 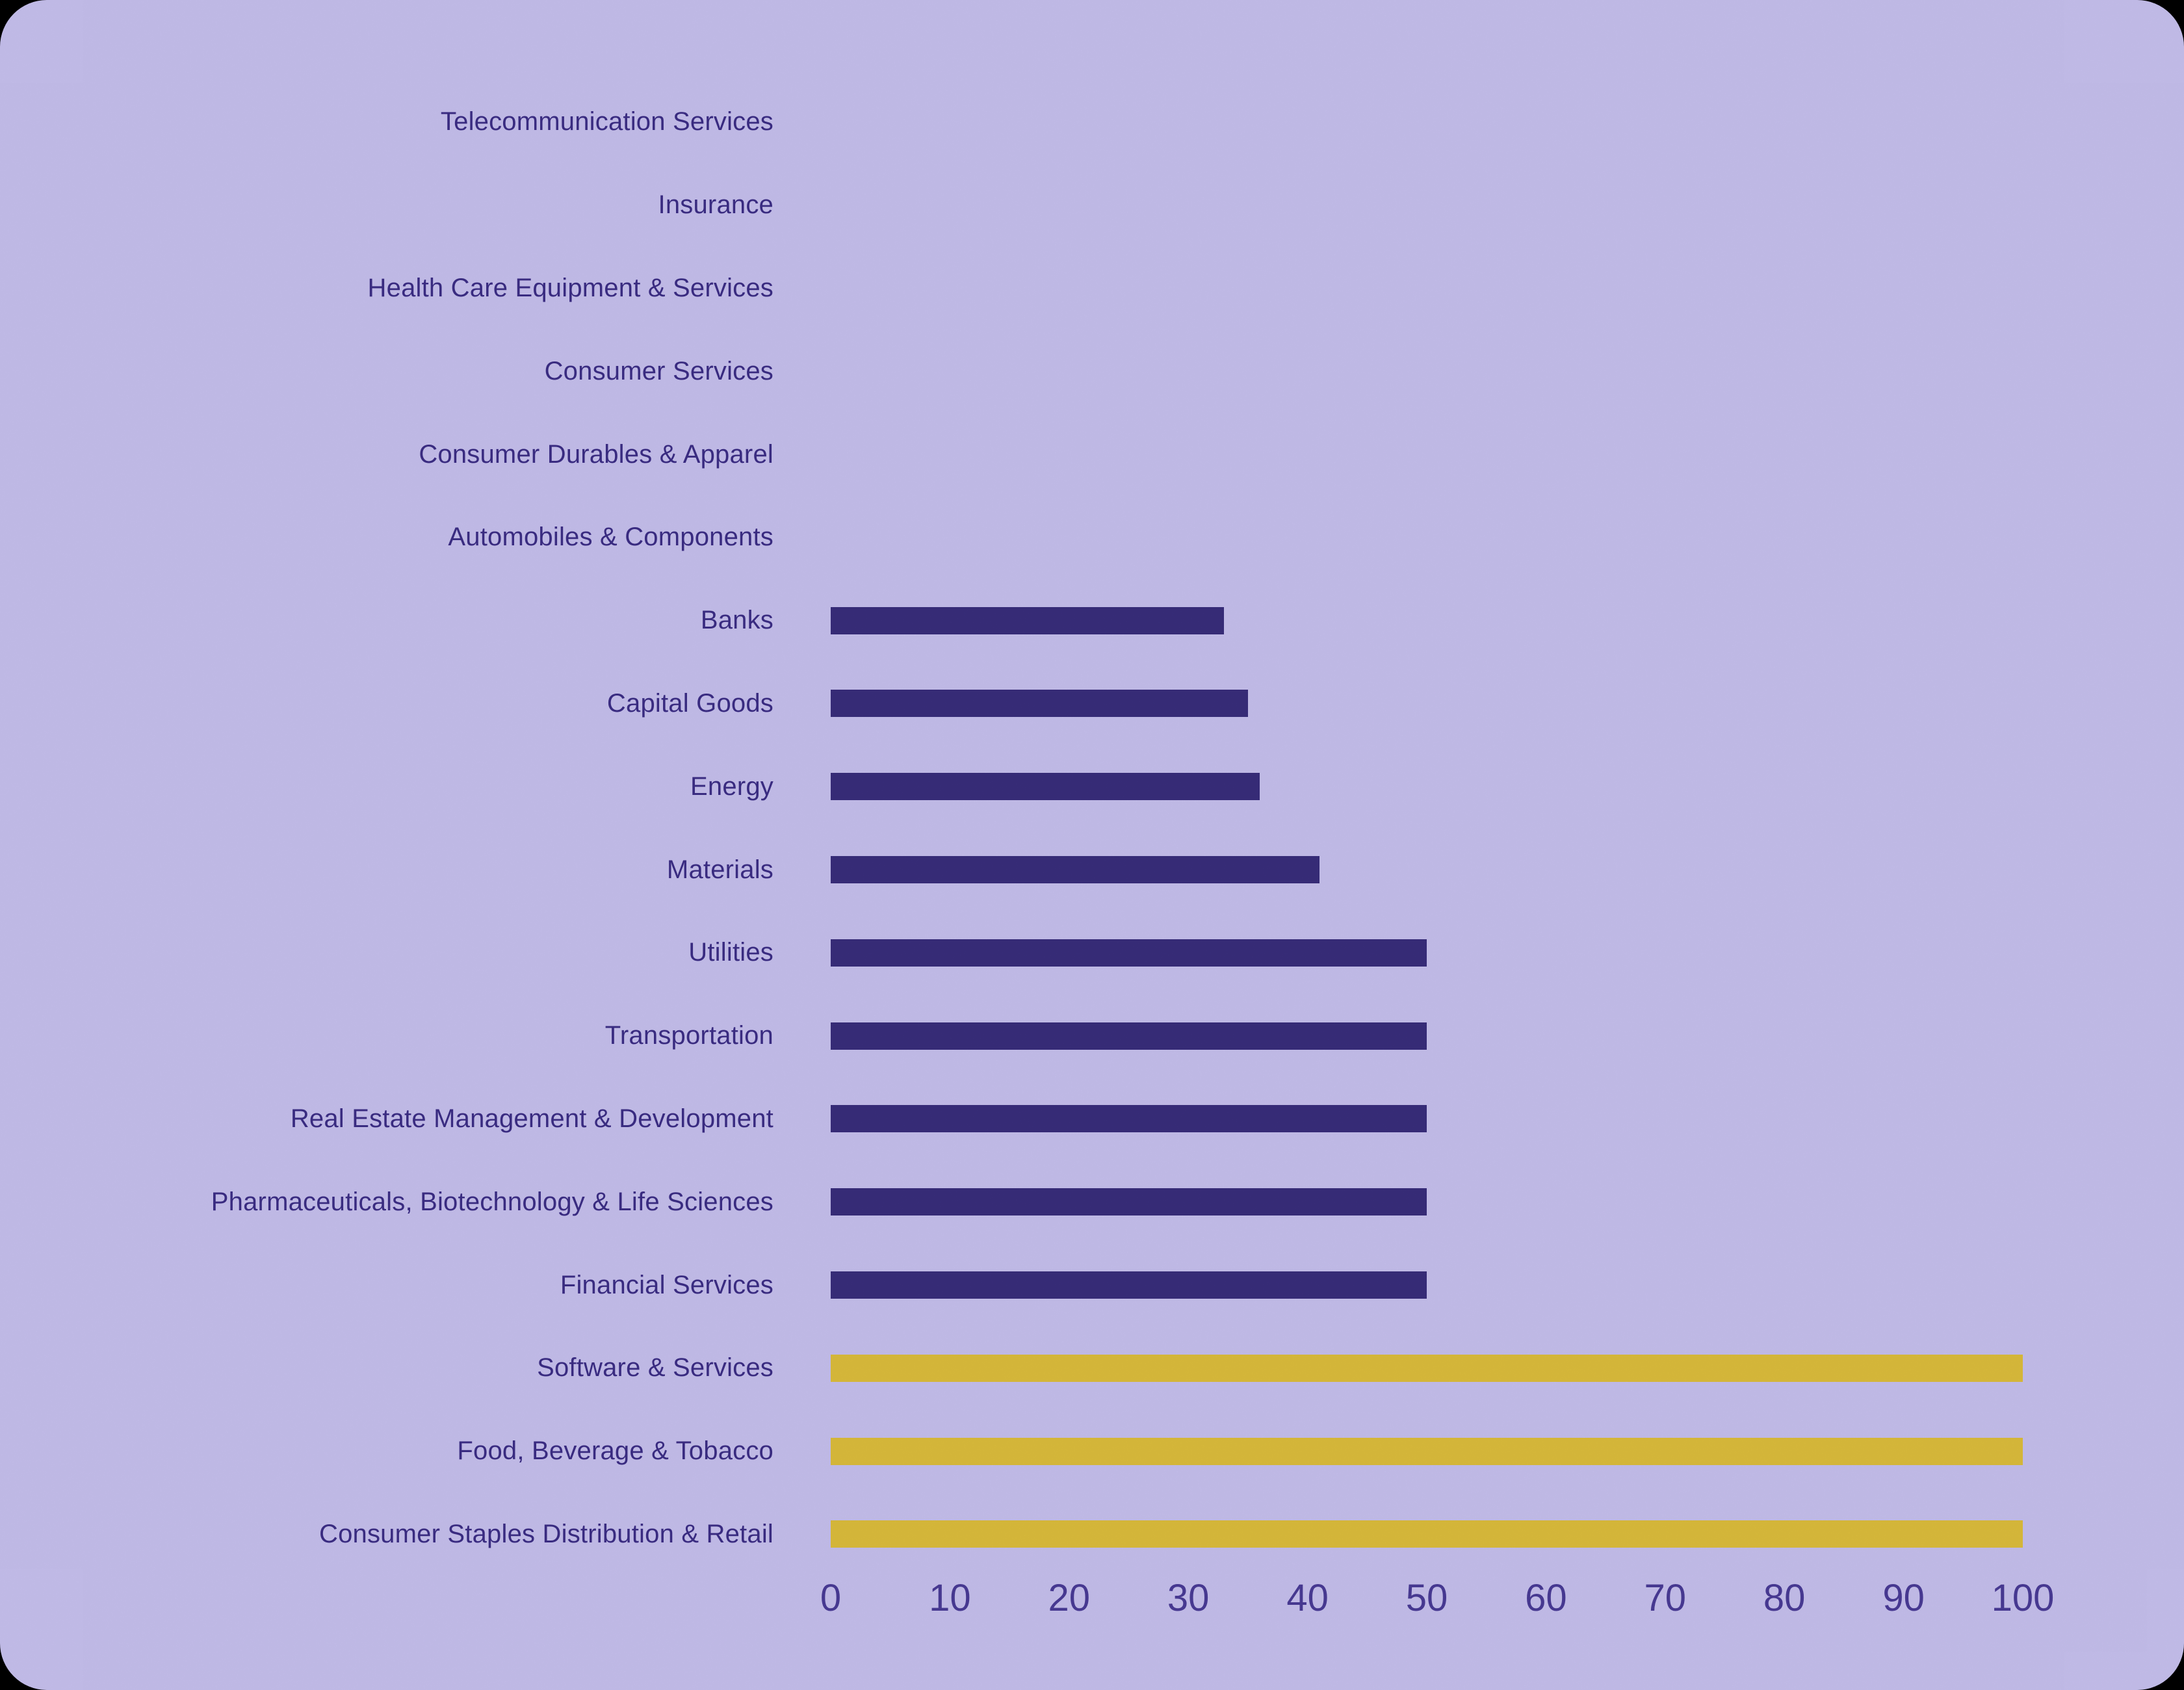 What do you see at coordinates (1308, 1598) in the screenshot?
I see `x-tick-label: 40` at bounding box center [1308, 1598].